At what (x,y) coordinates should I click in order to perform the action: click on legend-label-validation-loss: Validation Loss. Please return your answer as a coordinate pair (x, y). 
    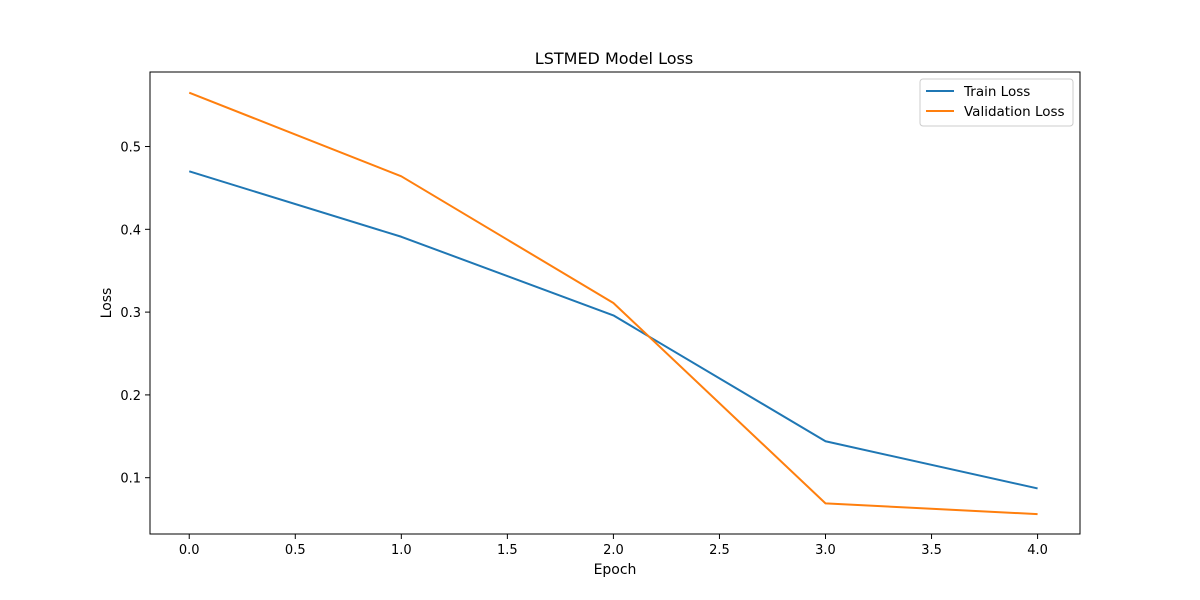
    Looking at the image, I should click on (1014, 112).